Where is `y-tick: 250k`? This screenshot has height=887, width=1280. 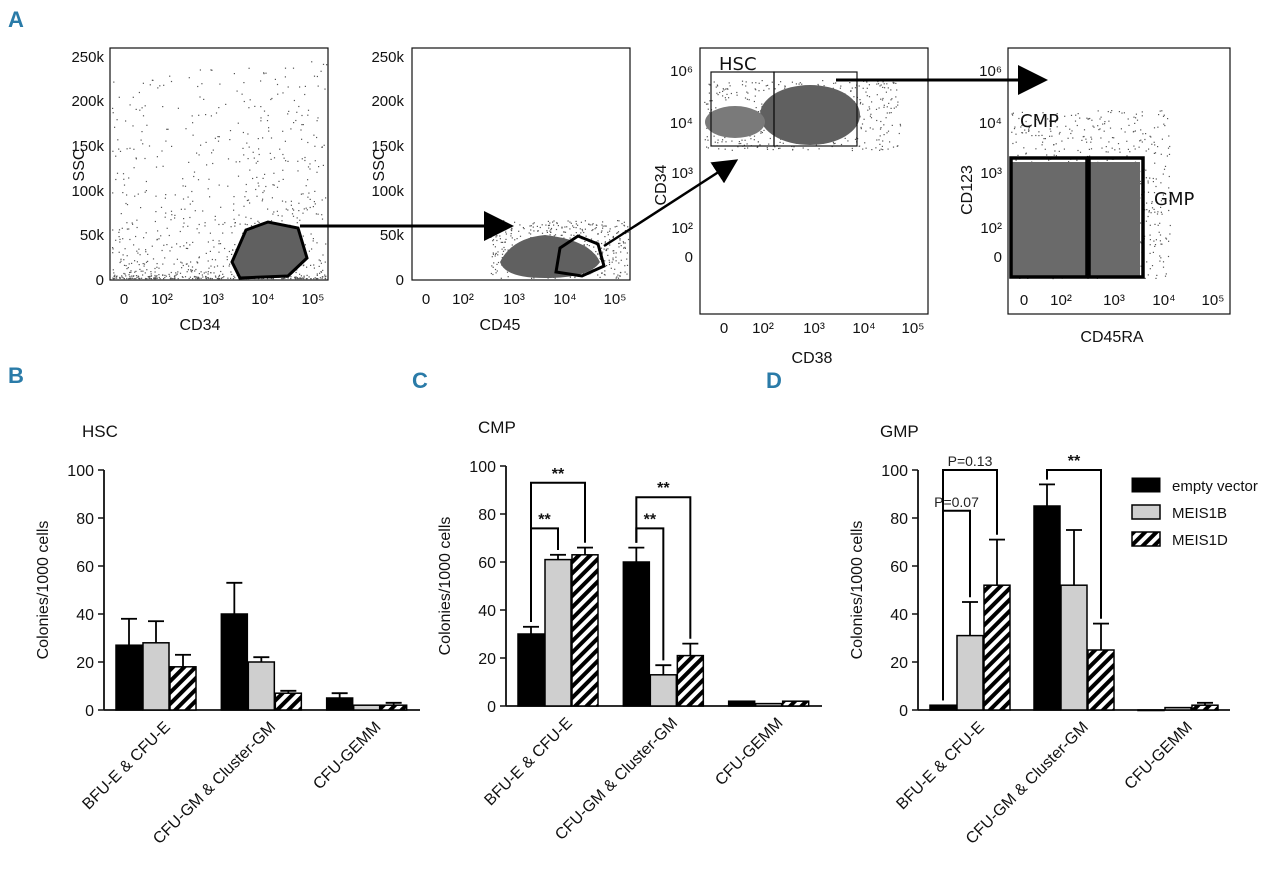
y-tick: 250k is located at coordinates (87, 57).